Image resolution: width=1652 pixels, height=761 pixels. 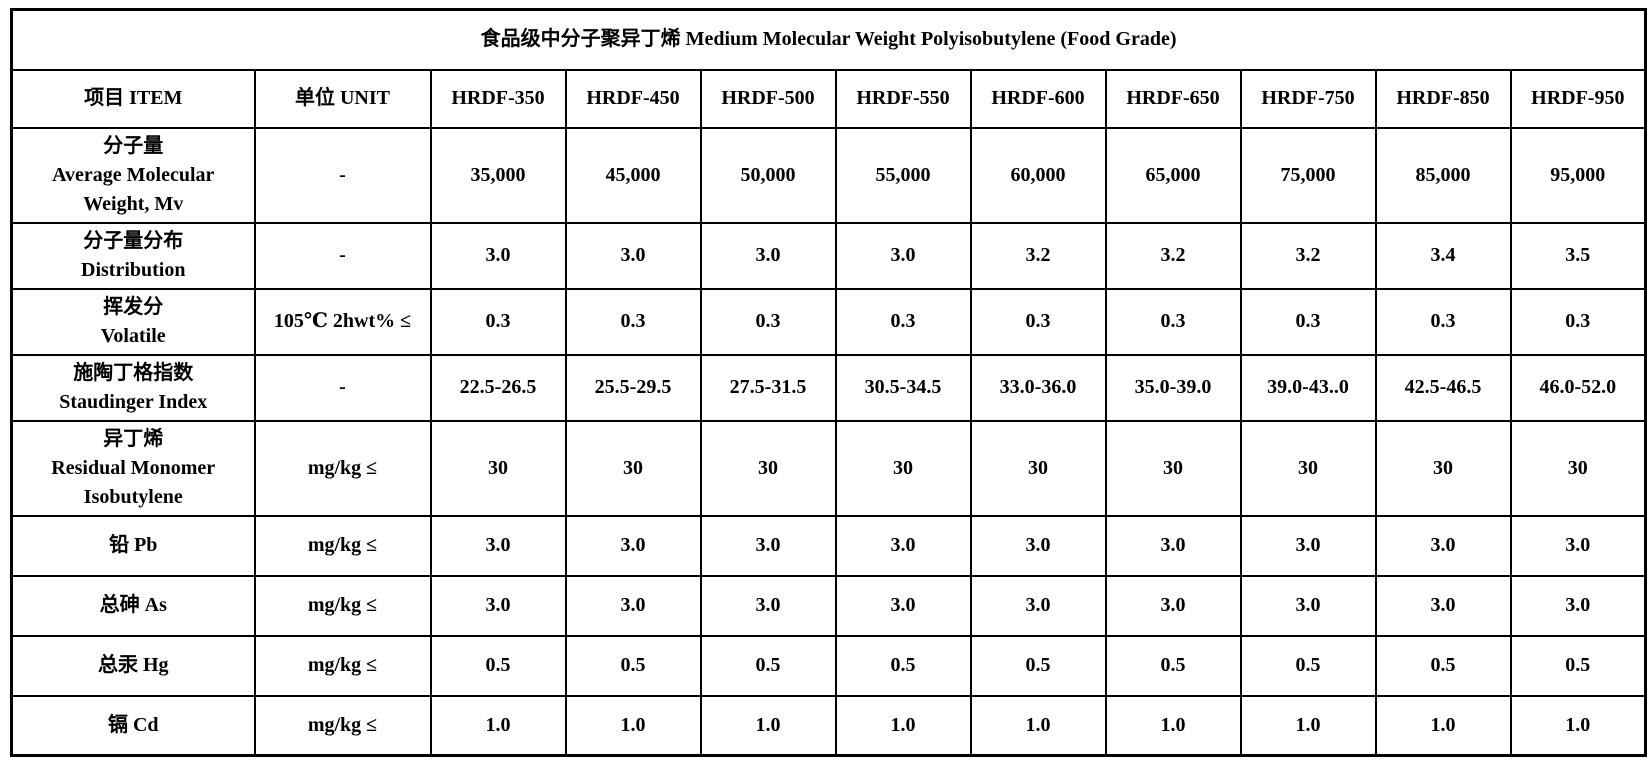 What do you see at coordinates (903, 98) in the screenshot?
I see `header-cell-hrdf-550: HRDF-550` at bounding box center [903, 98].